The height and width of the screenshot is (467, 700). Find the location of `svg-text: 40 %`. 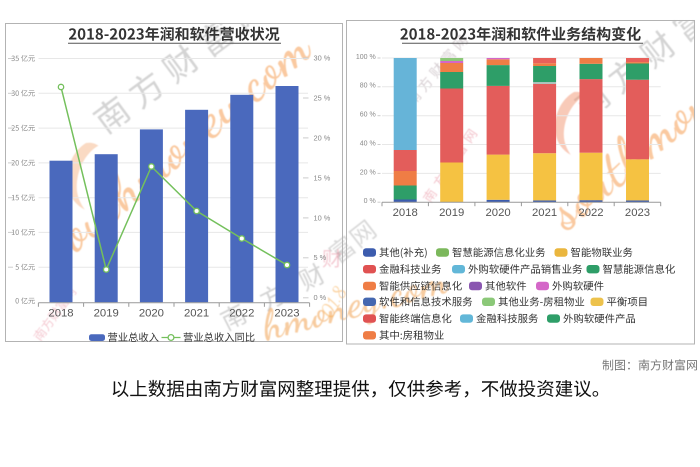

svg-text: 40 % is located at coordinates (368, 143).